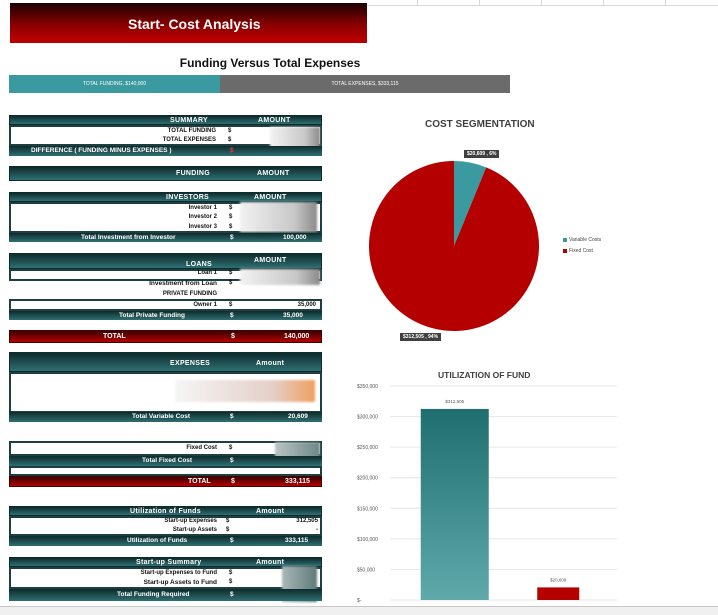  I want to click on expenses-title: EXPENSES, so click(190, 363).